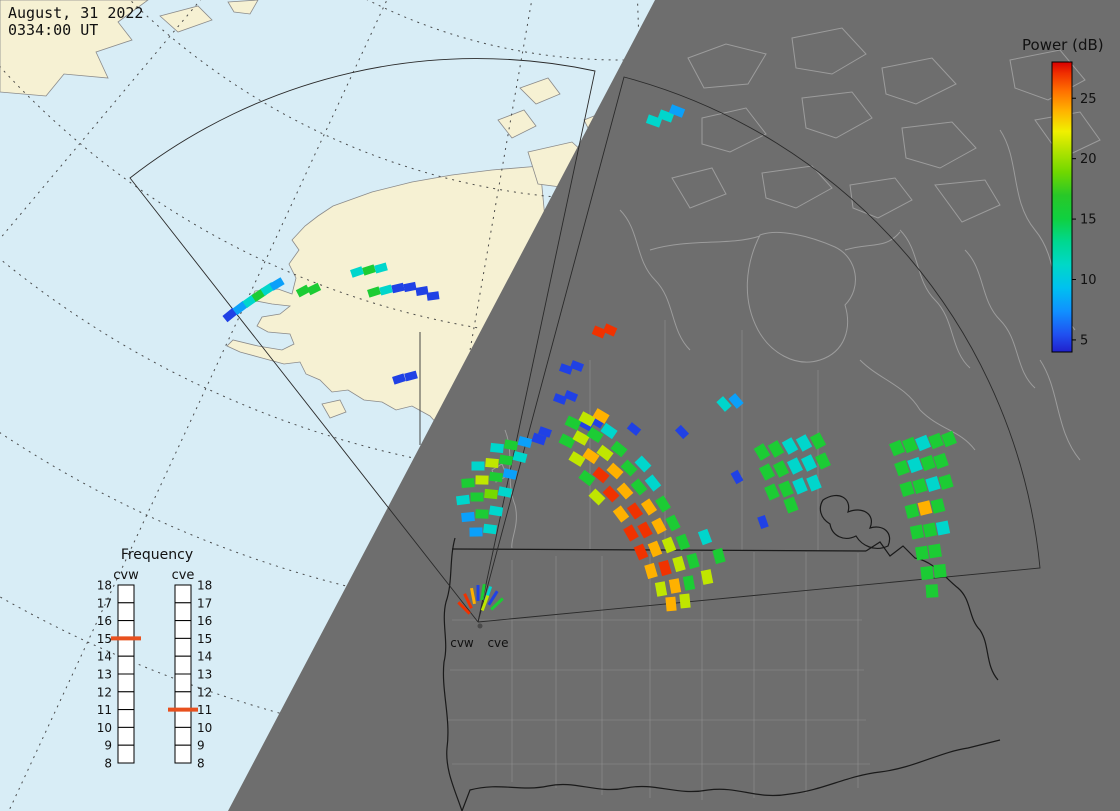 The height and width of the screenshot is (811, 1120). What do you see at coordinates (1088, 159) in the screenshot?
I see `colorbar-tick-label: 20` at bounding box center [1088, 159].